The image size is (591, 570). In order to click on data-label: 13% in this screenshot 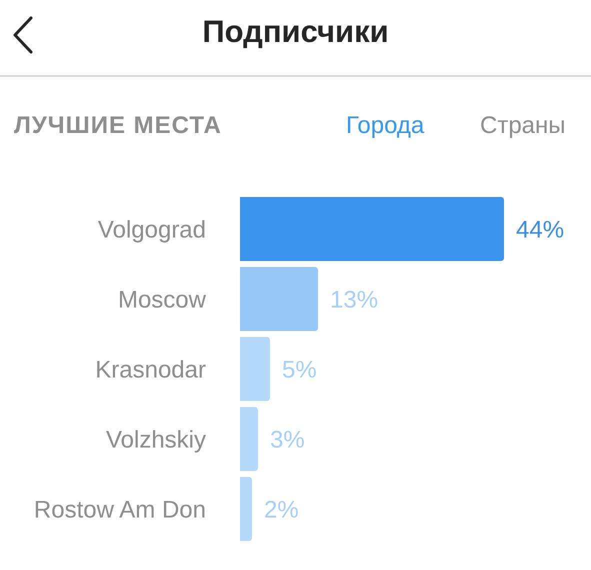, I will do `click(354, 300)`.